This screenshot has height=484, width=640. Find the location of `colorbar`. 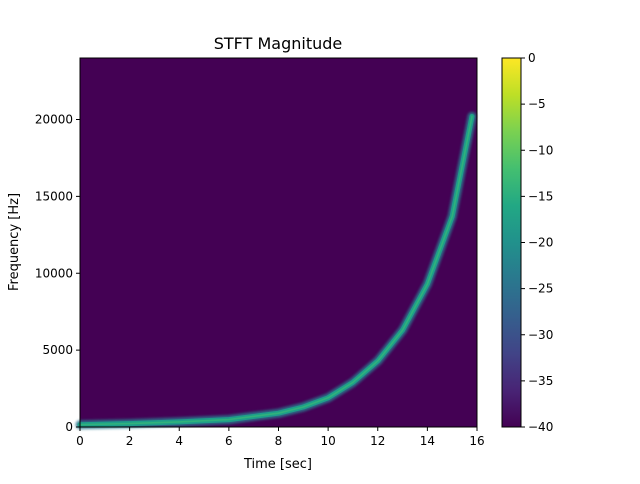

colorbar is located at coordinates (511, 242).